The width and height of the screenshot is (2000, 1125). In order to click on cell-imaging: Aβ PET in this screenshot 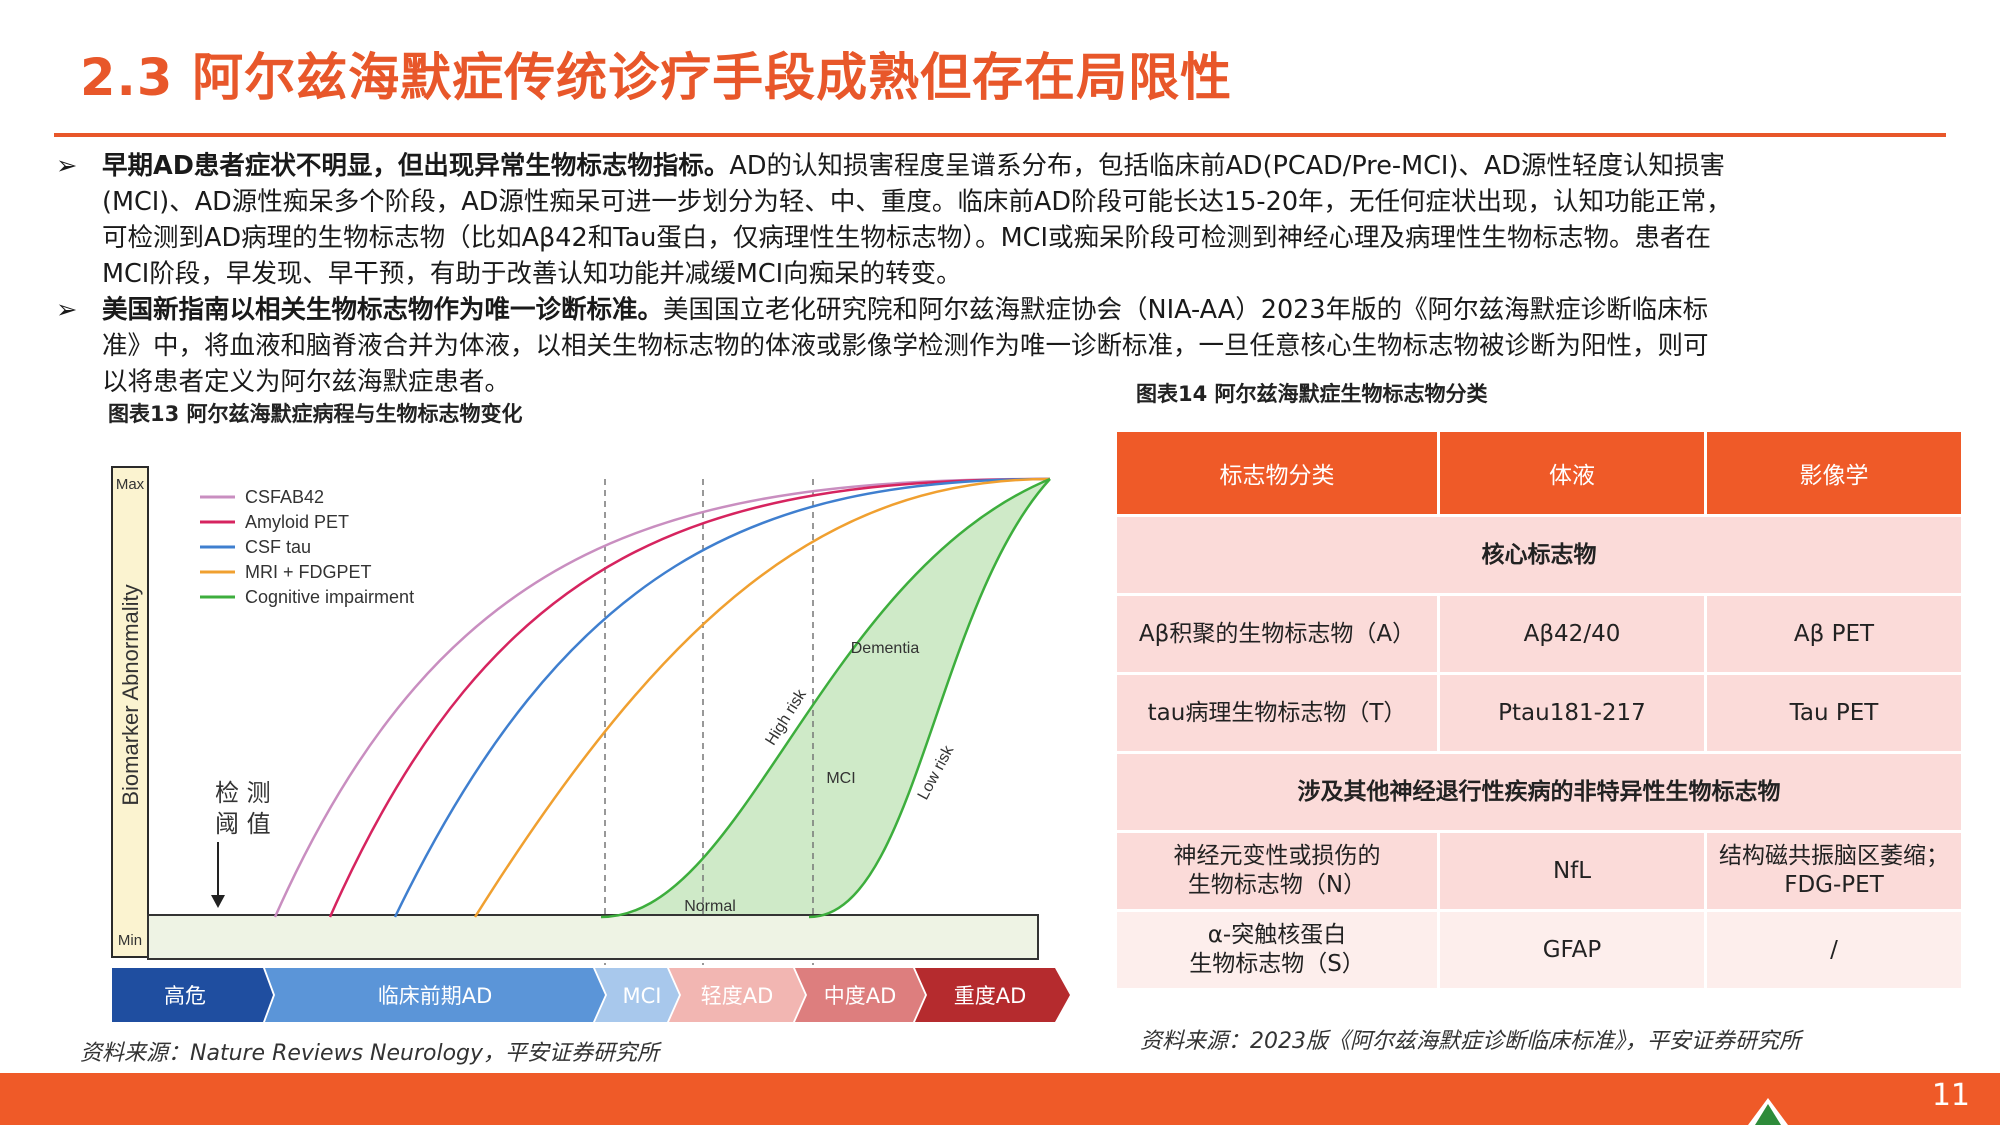, I will do `click(1834, 634)`.